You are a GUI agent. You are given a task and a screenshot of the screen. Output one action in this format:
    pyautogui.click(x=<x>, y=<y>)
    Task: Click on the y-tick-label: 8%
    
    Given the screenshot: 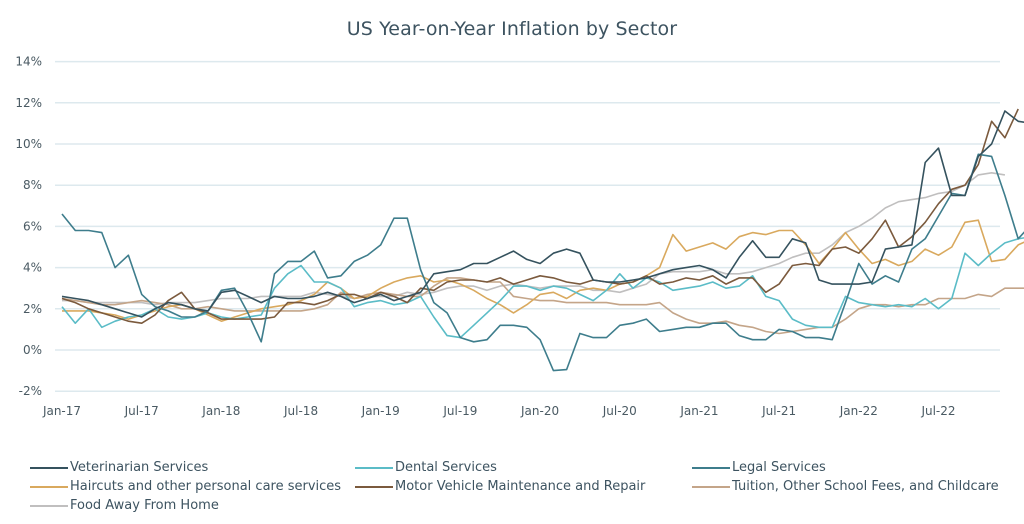 What is the action you would take?
    pyautogui.click(x=32, y=185)
    